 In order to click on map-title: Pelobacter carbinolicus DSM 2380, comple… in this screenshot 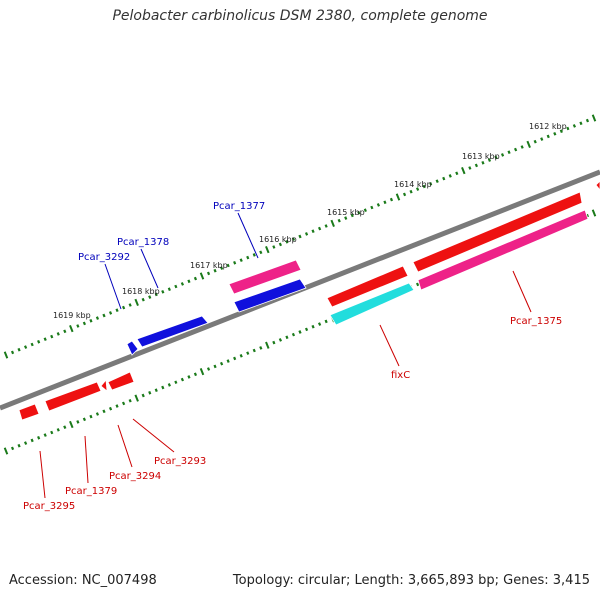, I will do `click(300, 16)`.